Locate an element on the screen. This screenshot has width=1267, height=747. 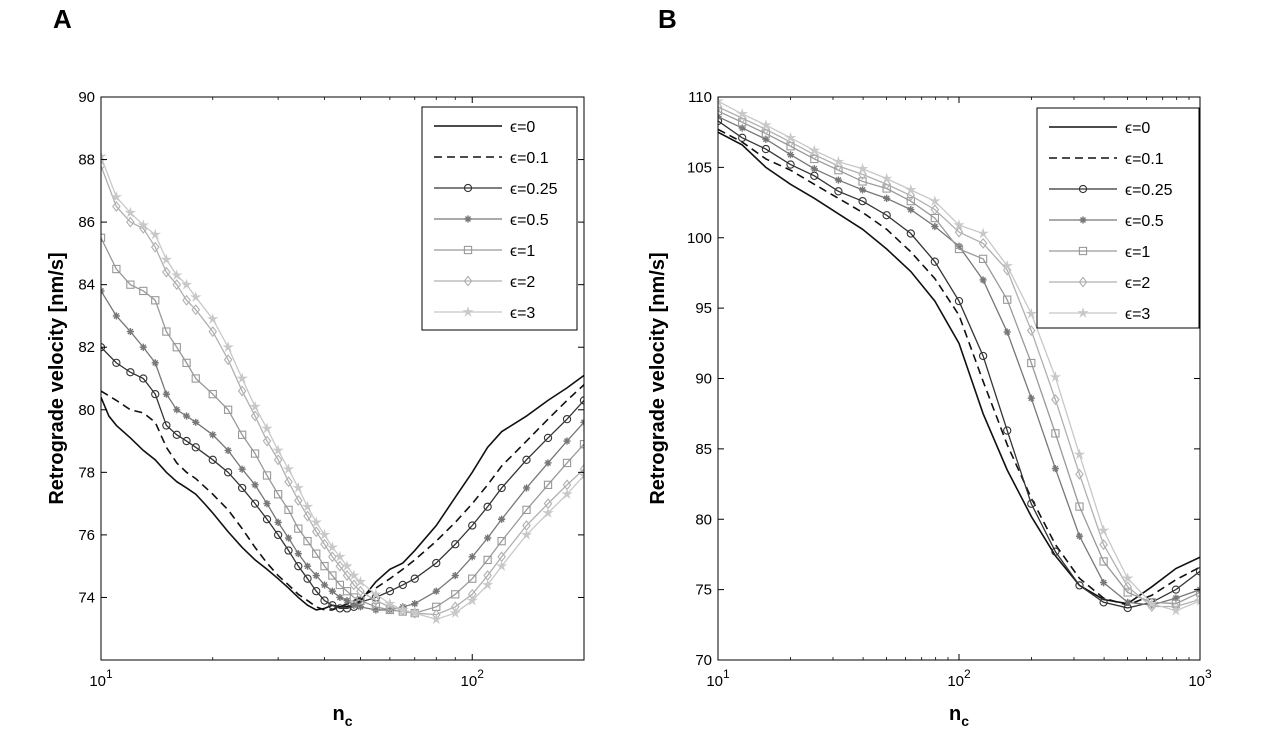
chart-a-y-tick-label: 90 is located at coordinates (86, 97).